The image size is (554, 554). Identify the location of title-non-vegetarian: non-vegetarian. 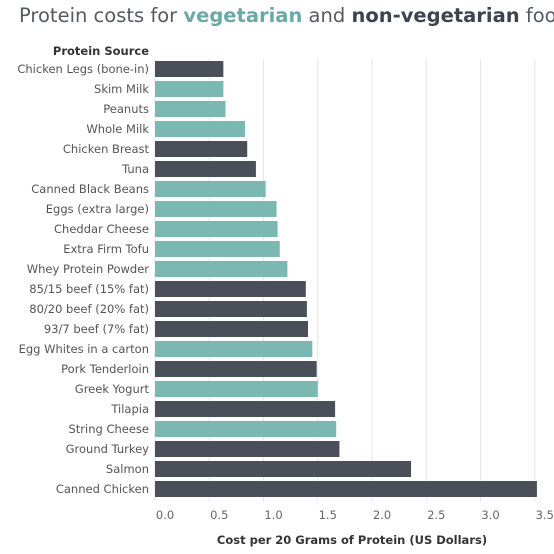
(435, 15).